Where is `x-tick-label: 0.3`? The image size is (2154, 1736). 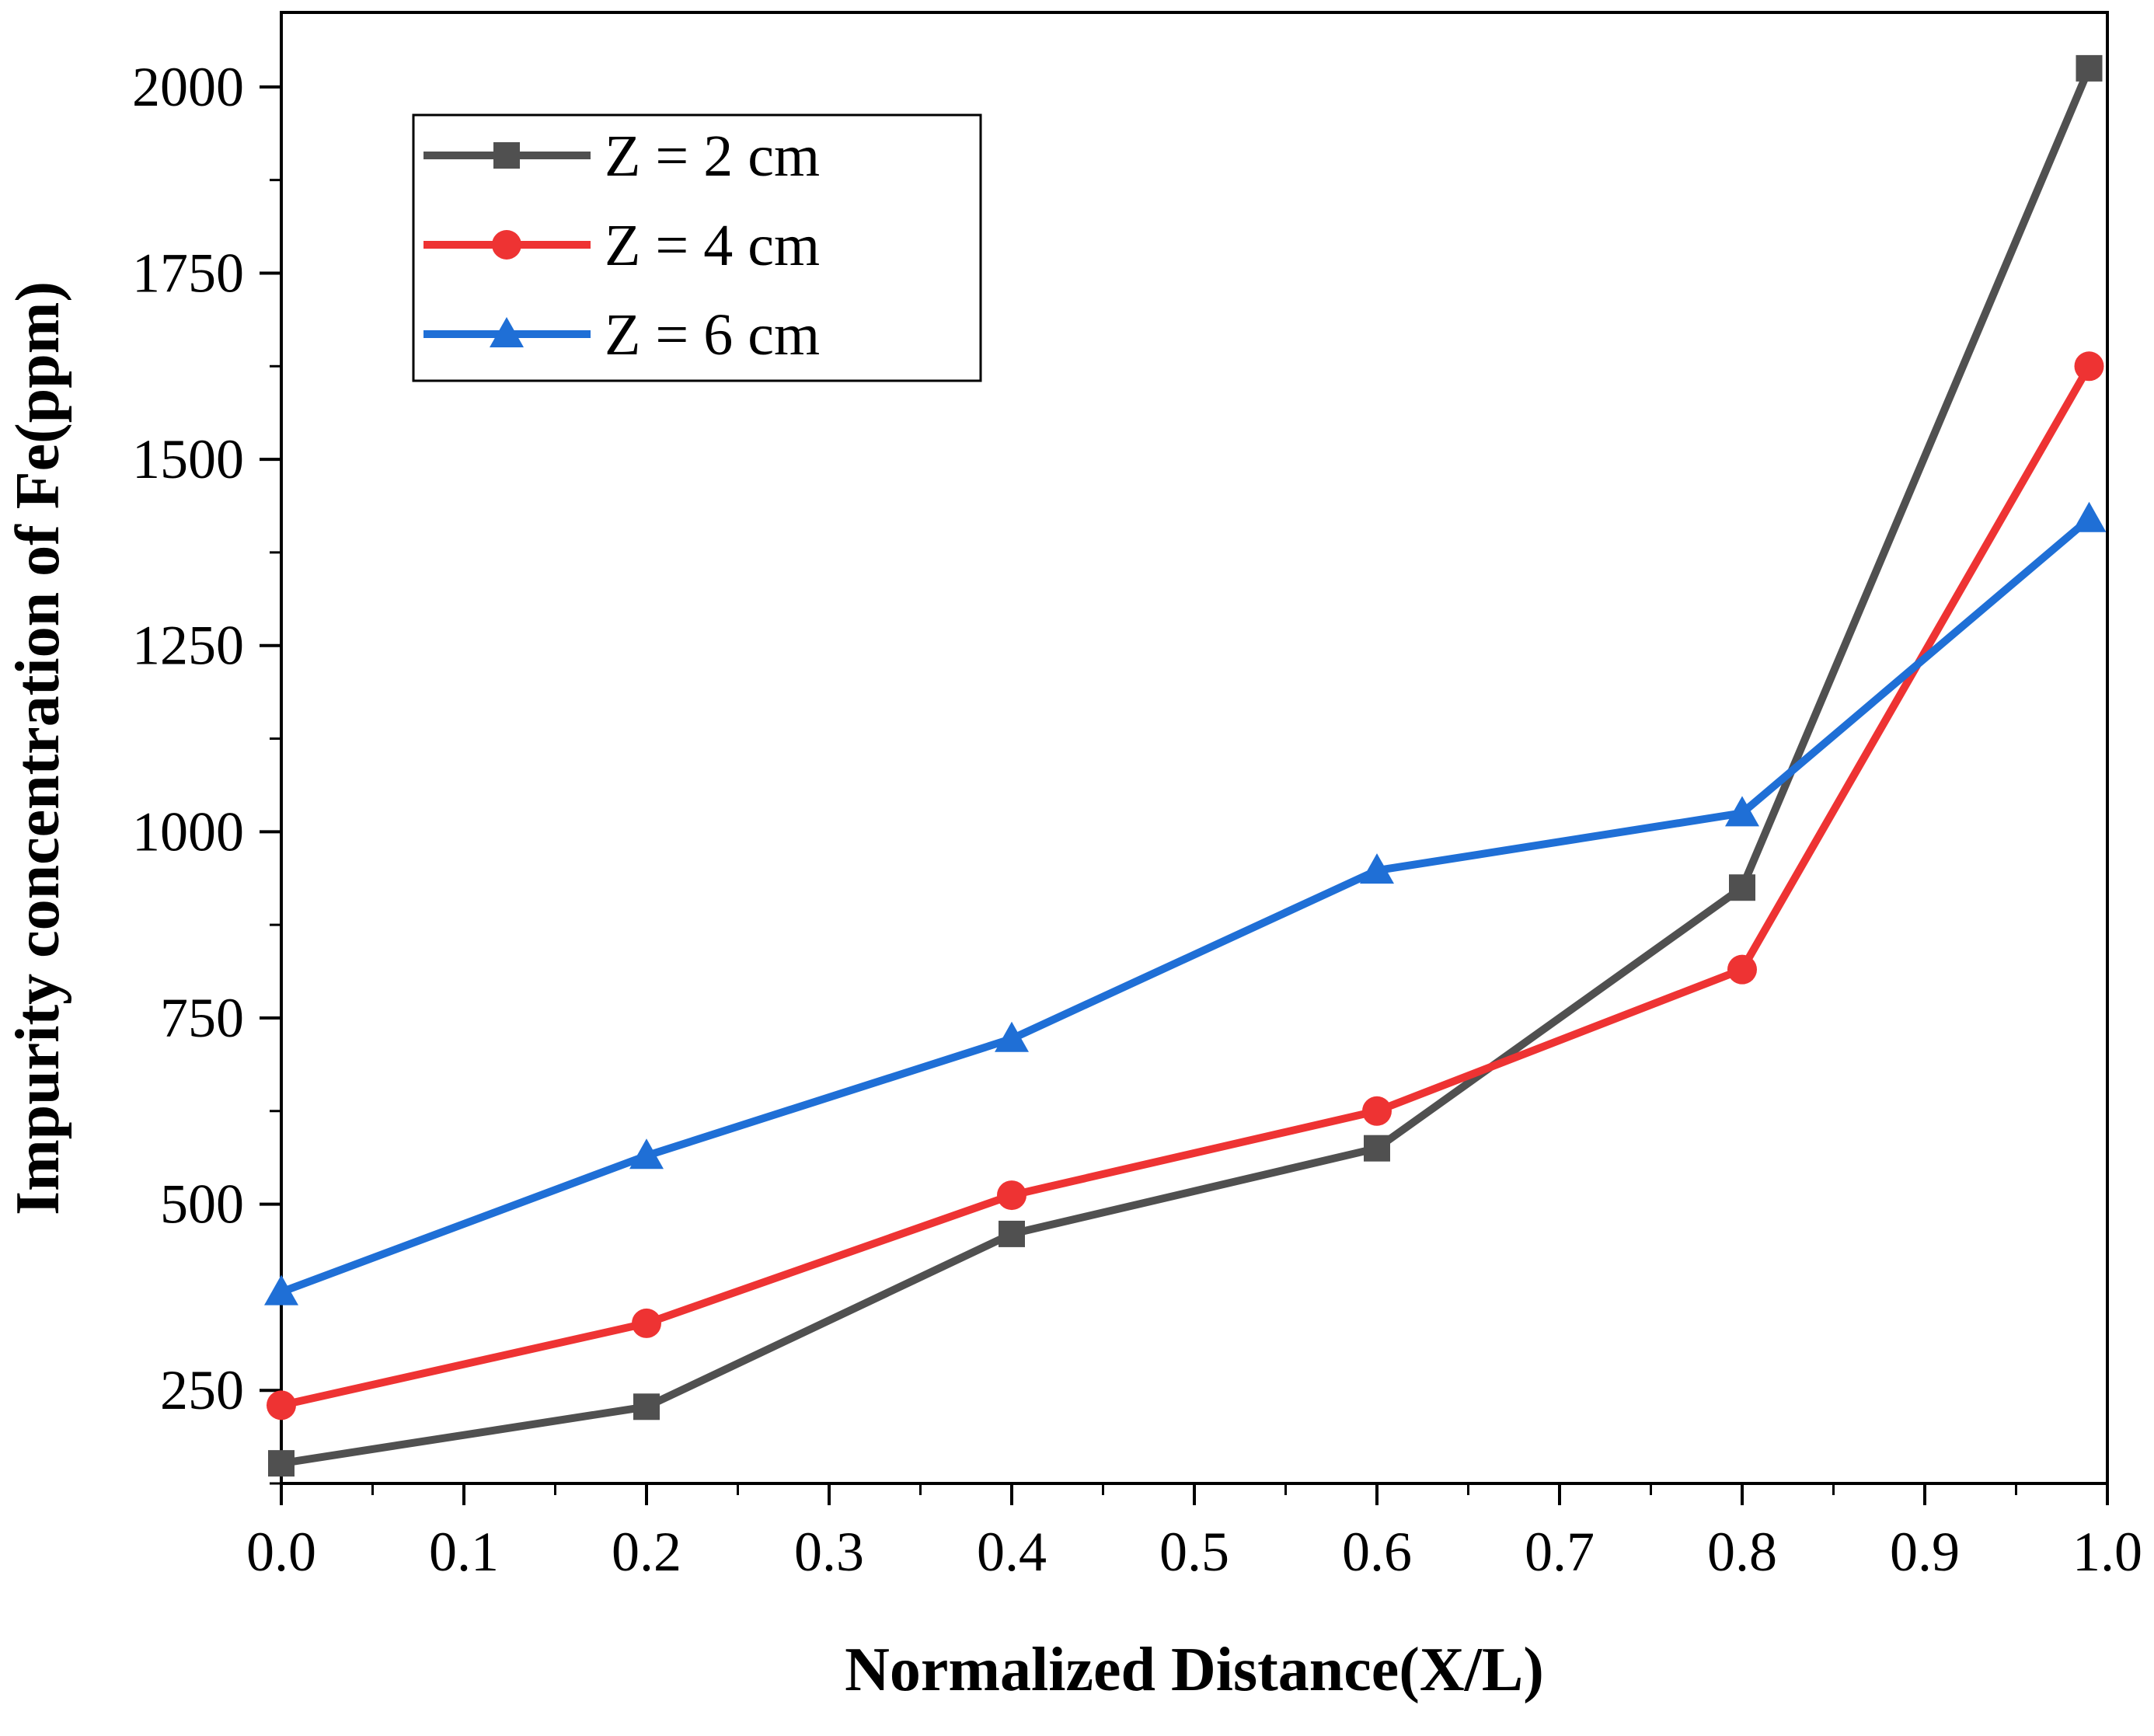 x-tick-label: 0.3 is located at coordinates (829, 1552).